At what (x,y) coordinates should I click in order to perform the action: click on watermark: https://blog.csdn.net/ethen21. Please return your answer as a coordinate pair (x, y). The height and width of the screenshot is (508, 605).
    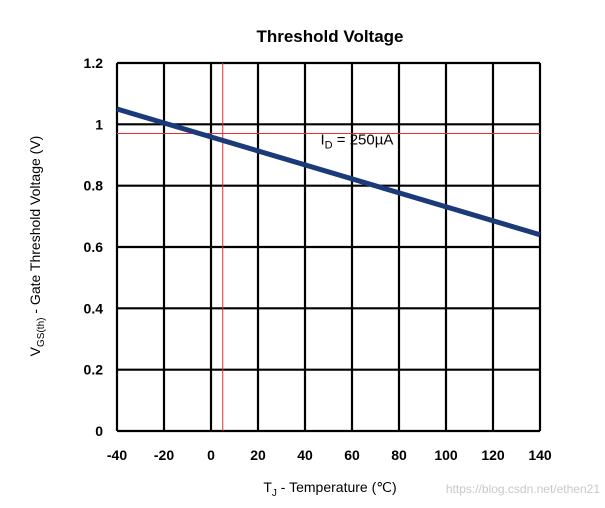
    Looking at the image, I should click on (523, 489).